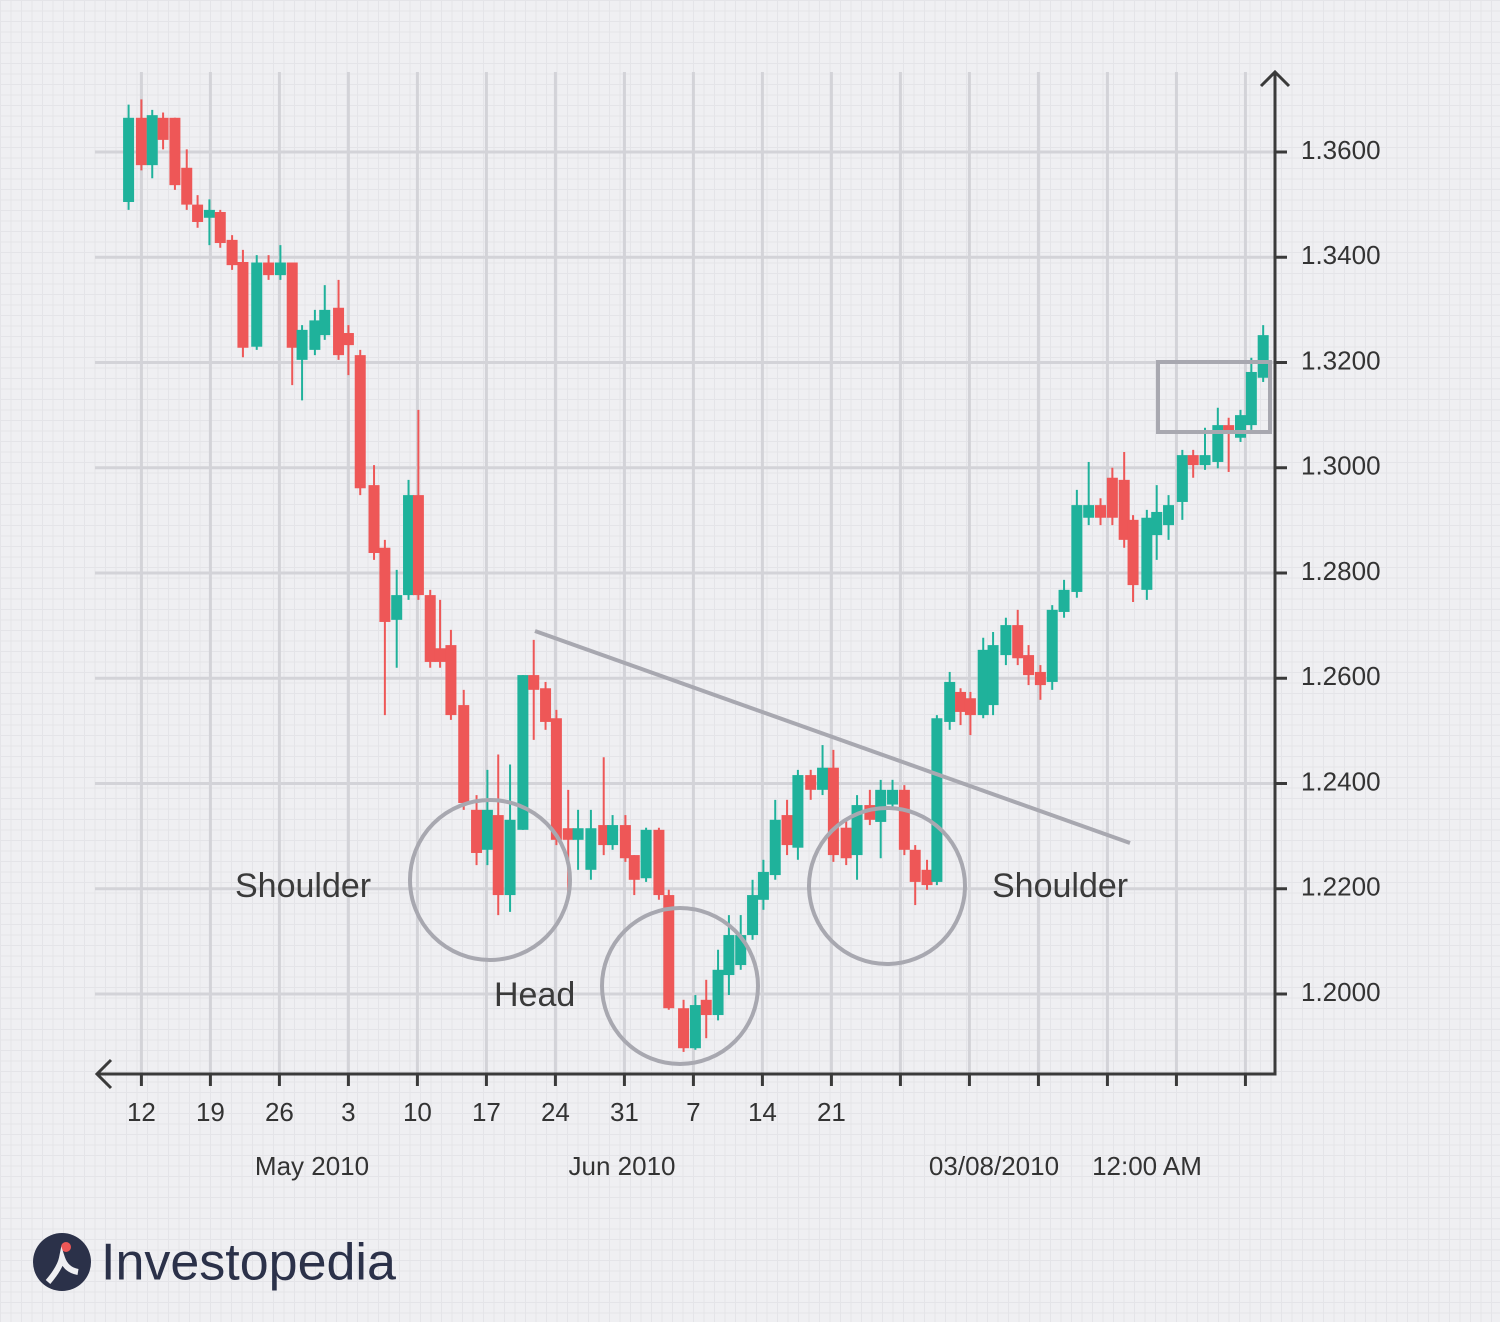  I want to click on x-period-label: May 2010, so click(312, 1166).